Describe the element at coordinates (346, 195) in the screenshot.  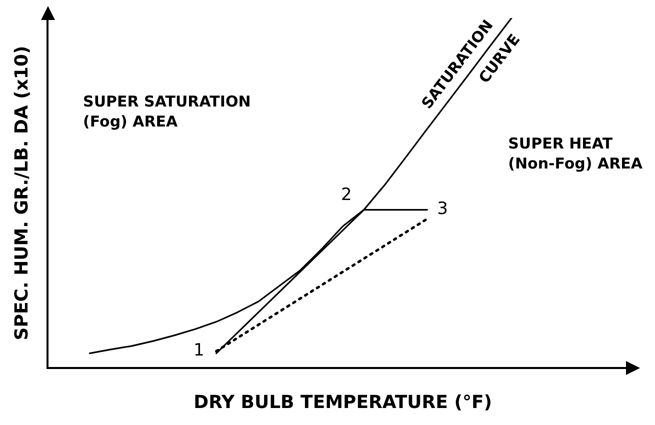
I see `annotation: 2` at that location.